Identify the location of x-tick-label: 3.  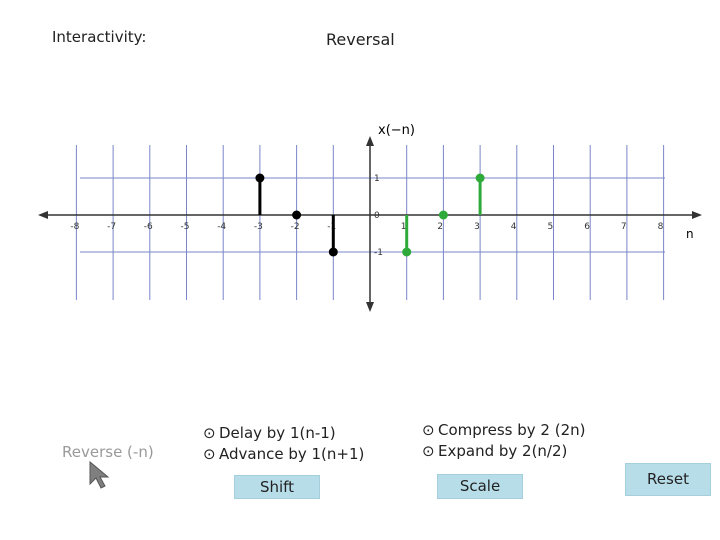
(477, 227).